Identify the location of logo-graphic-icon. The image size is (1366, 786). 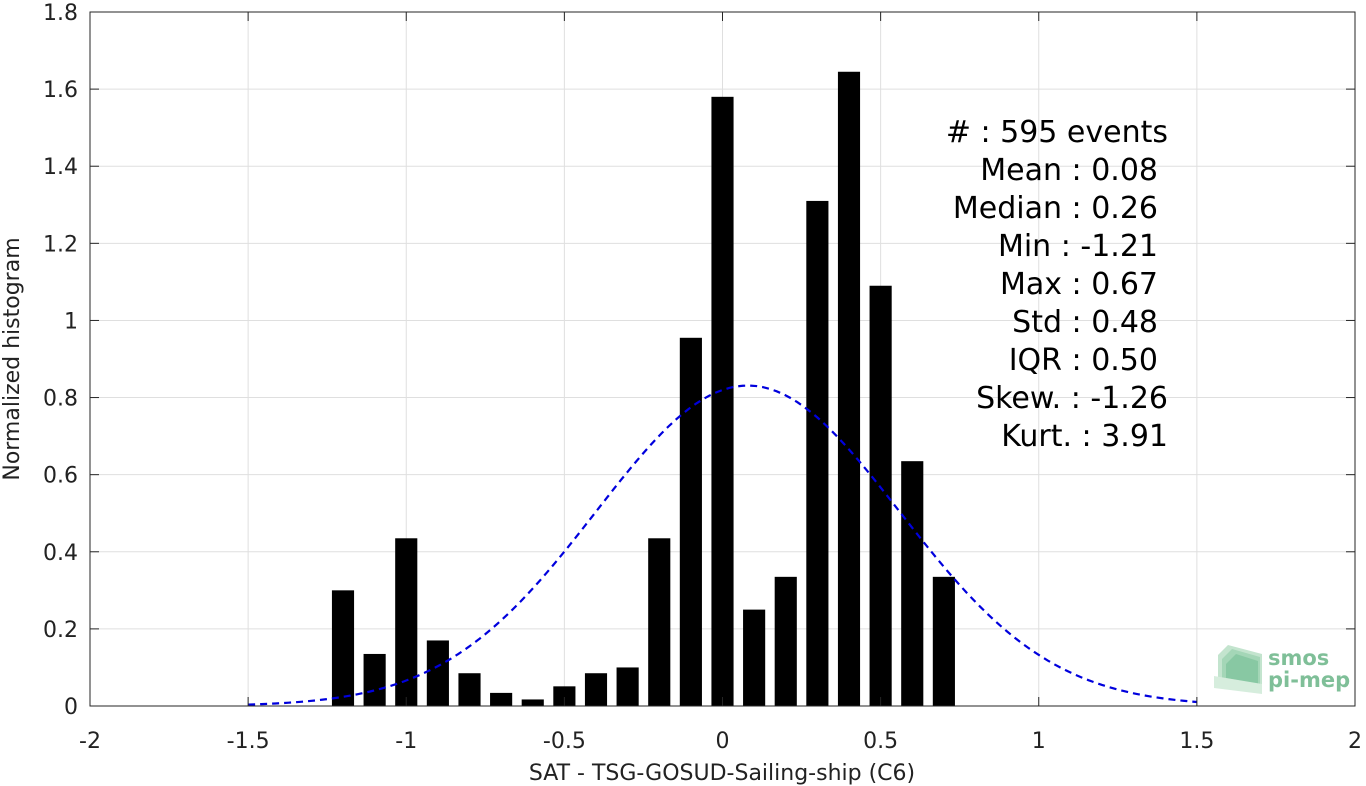
(1238, 669).